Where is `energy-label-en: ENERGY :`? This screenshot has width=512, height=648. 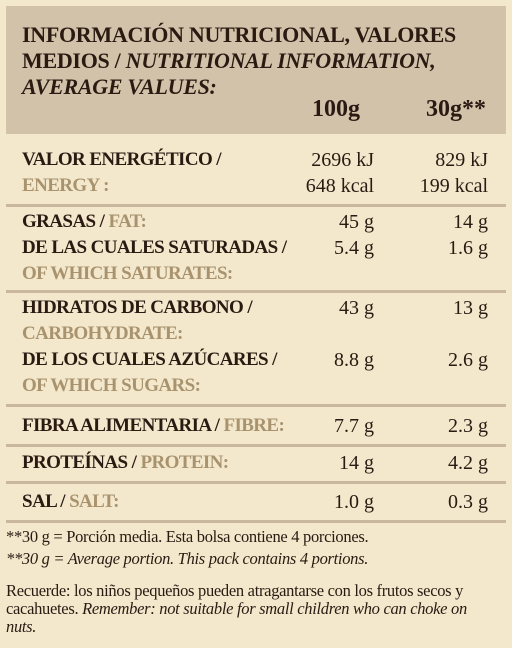 energy-label-en: ENERGY : is located at coordinates (65, 185).